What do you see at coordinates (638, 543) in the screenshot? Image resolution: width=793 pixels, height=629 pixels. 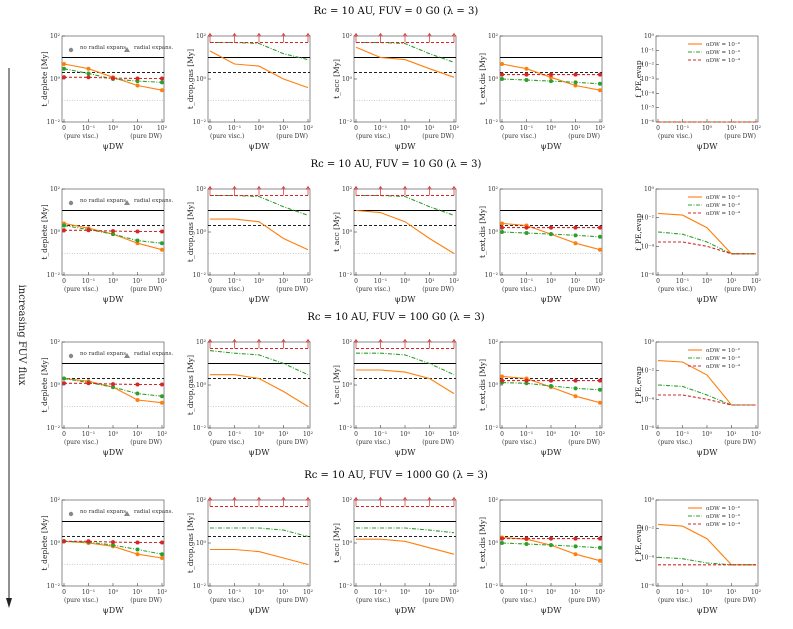 I see `y-axis-label: f_PE,evap` at bounding box center [638, 543].